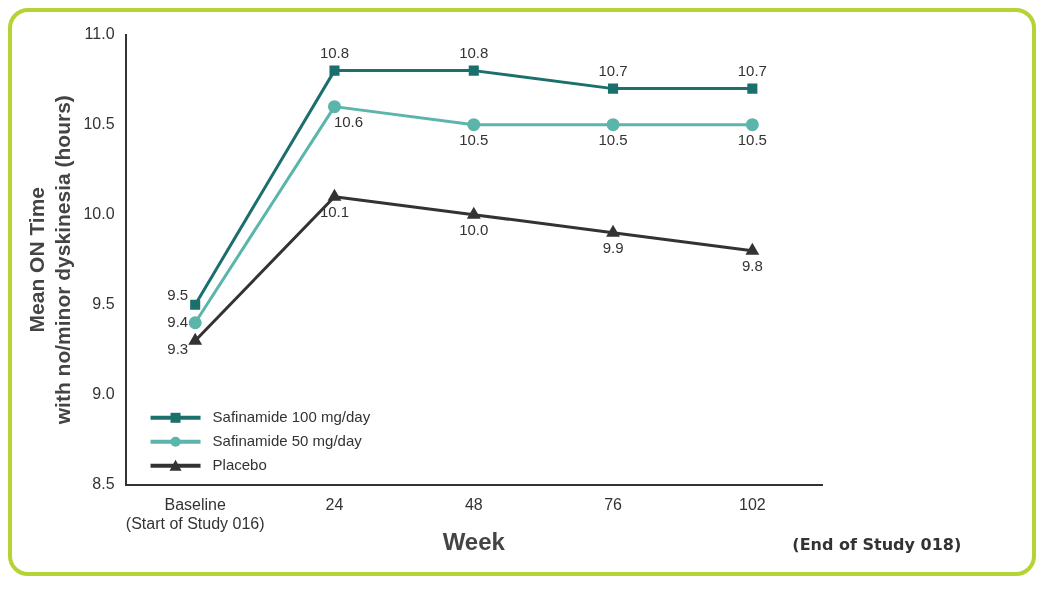 The height and width of the screenshot is (590, 1054). Describe the element at coordinates (348, 122) in the screenshot. I see `data-label: 10.6` at that location.